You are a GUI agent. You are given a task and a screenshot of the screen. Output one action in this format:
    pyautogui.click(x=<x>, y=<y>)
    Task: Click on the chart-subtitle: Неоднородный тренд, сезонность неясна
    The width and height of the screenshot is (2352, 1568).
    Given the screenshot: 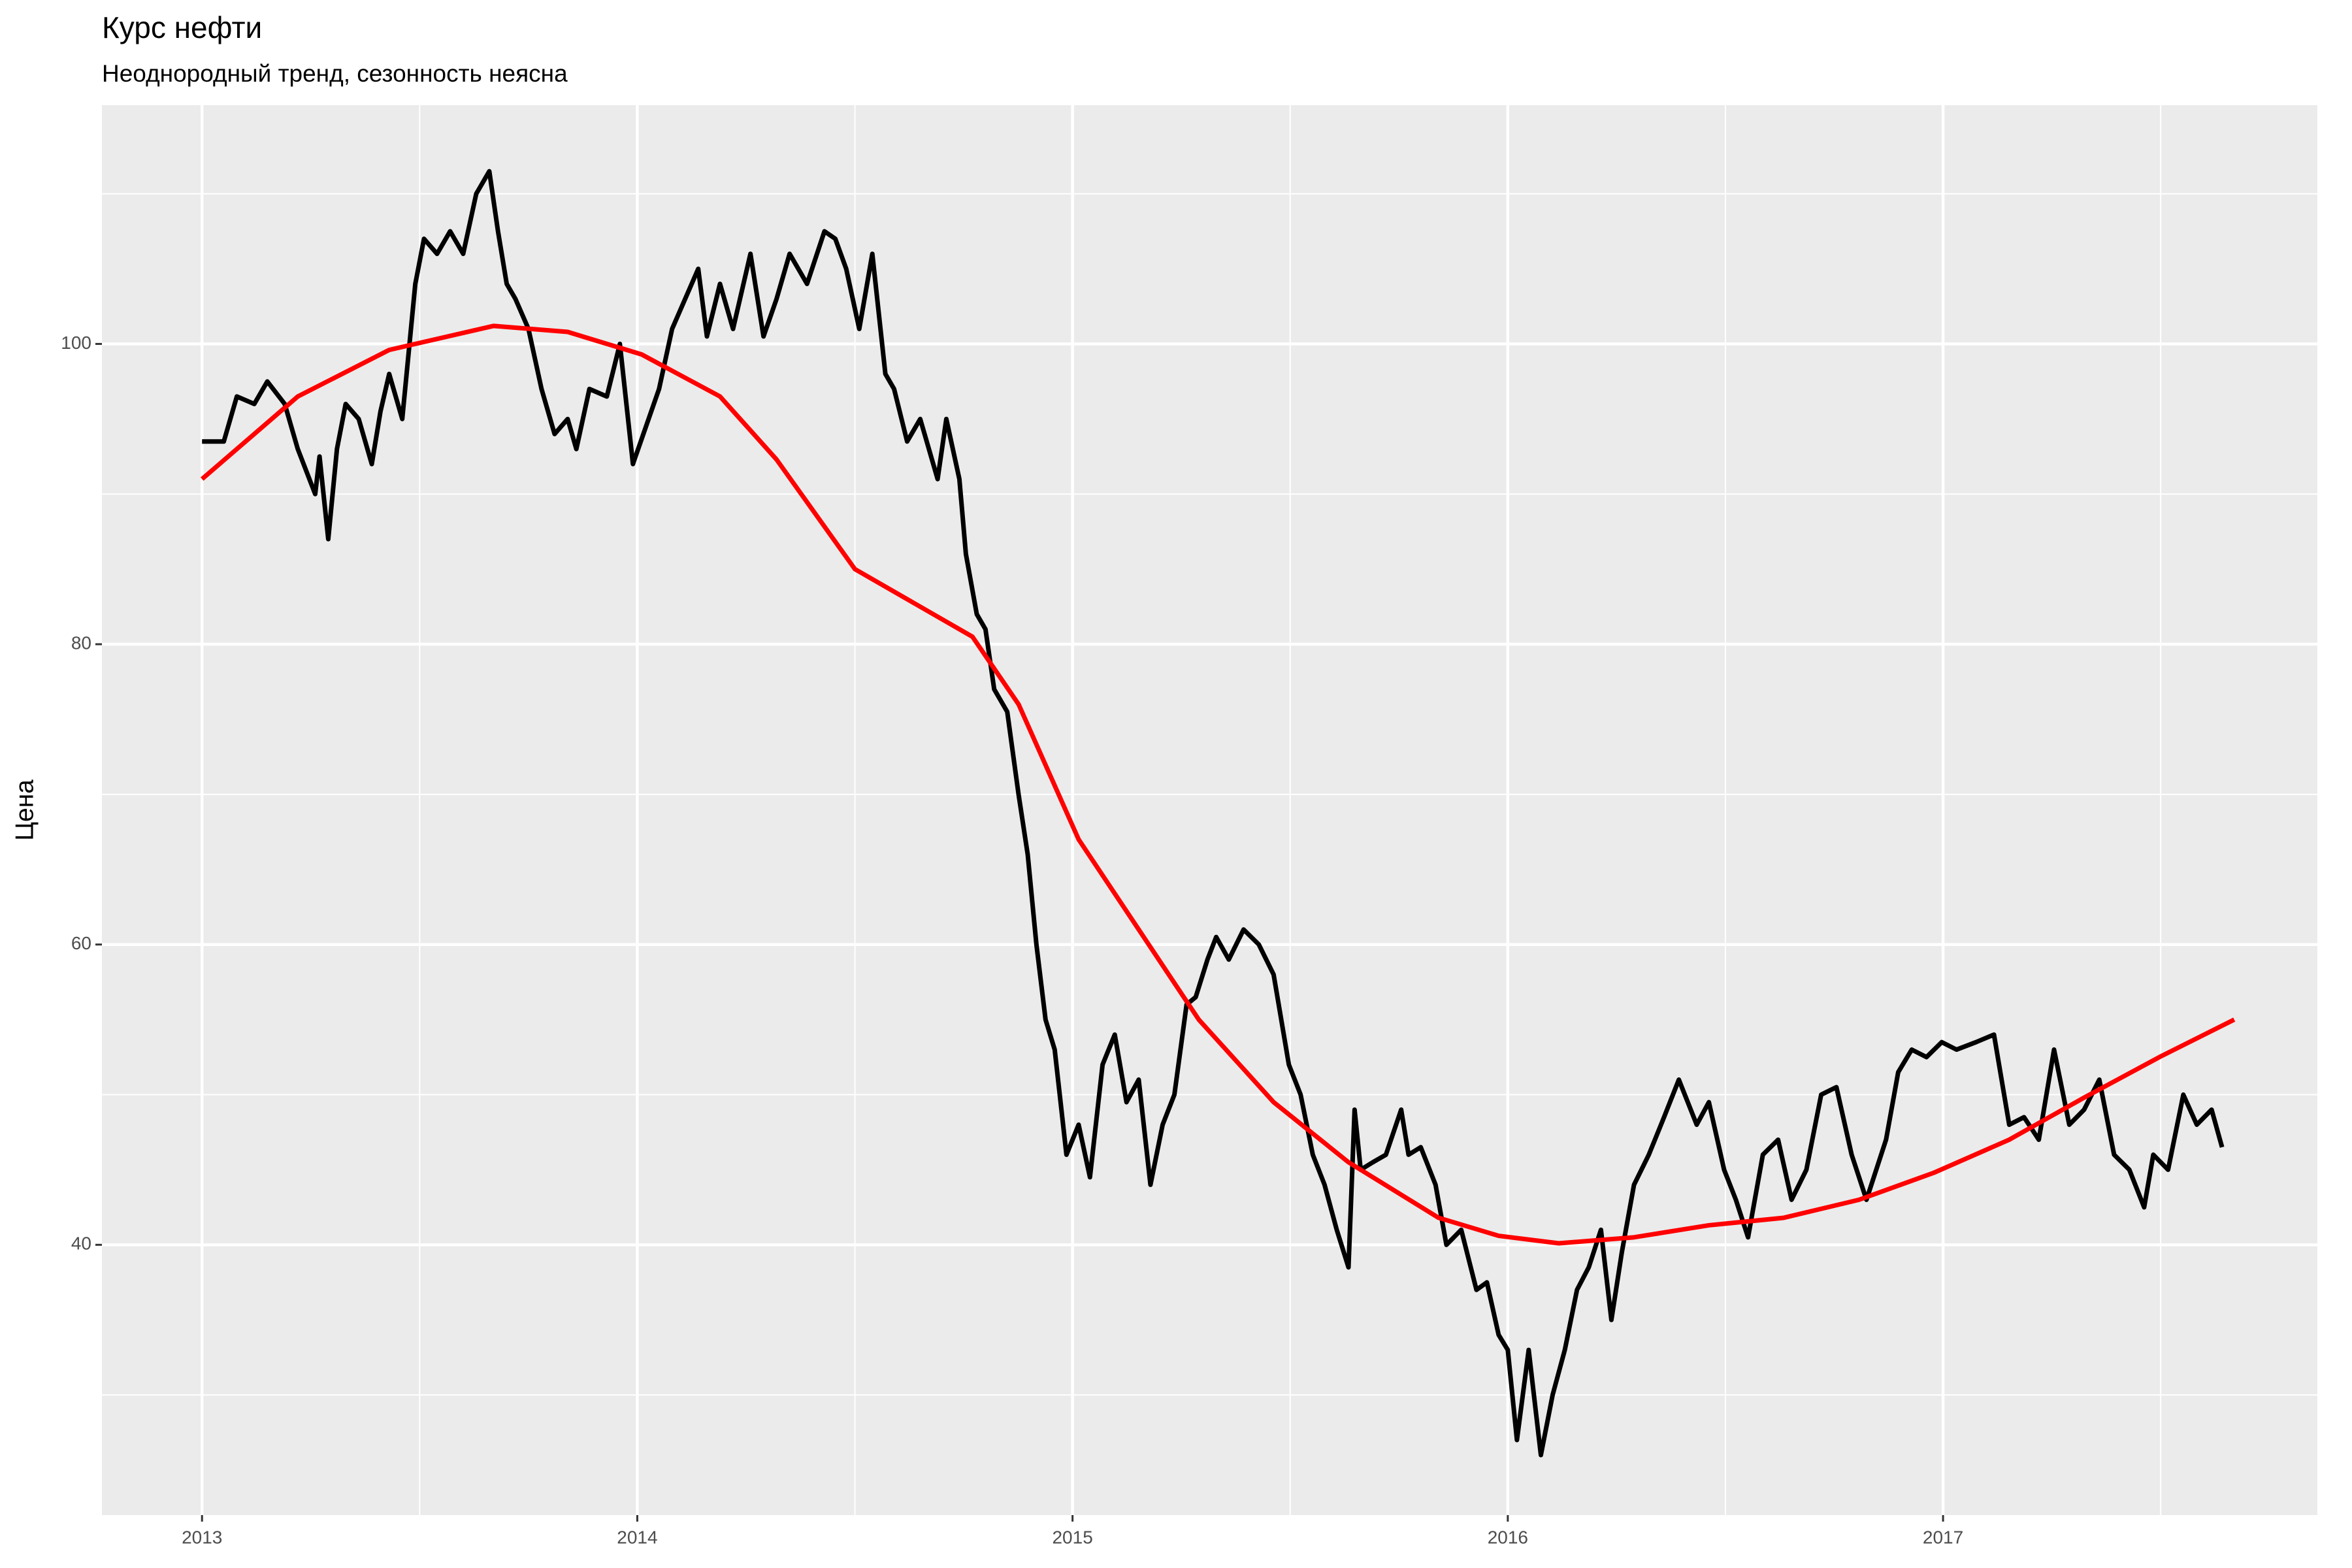 What is the action you would take?
    pyautogui.click(x=335, y=73)
    